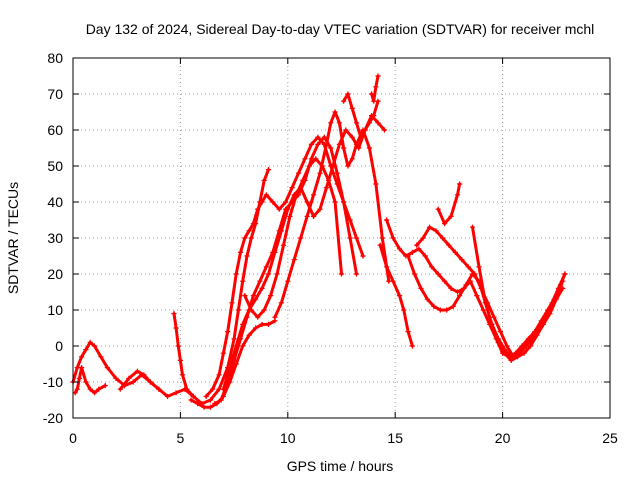 This screenshot has width=640, height=480. Describe the element at coordinates (181, 438) in the screenshot. I see `x-tick-label: 5` at that location.